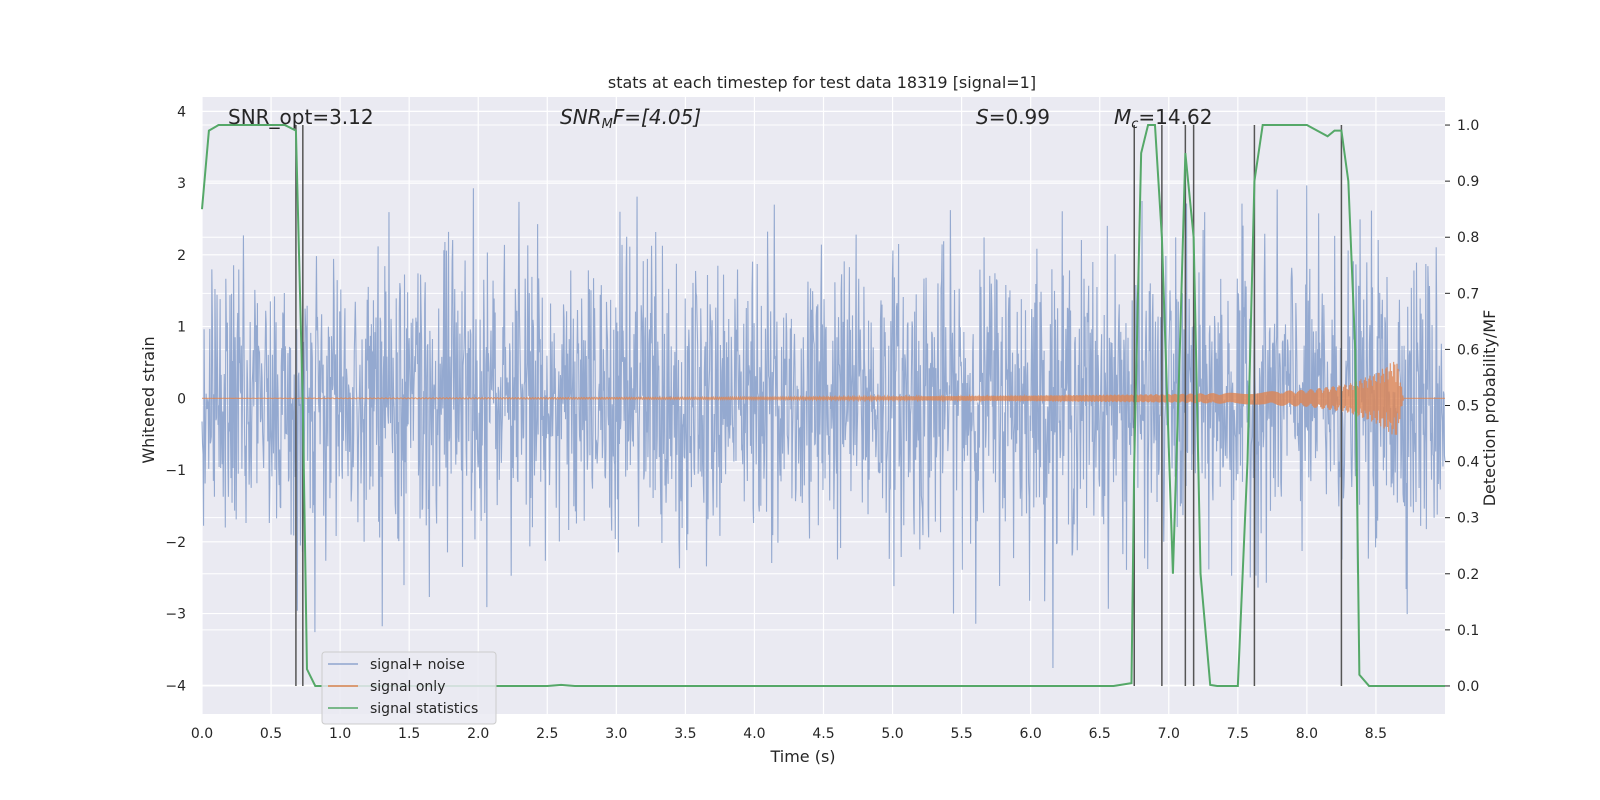 Image resolution: width=1600 pixels, height=800 pixels. What do you see at coordinates (1468, 463) in the screenshot?
I see `y-right-tick-label: 0.4` at bounding box center [1468, 463].